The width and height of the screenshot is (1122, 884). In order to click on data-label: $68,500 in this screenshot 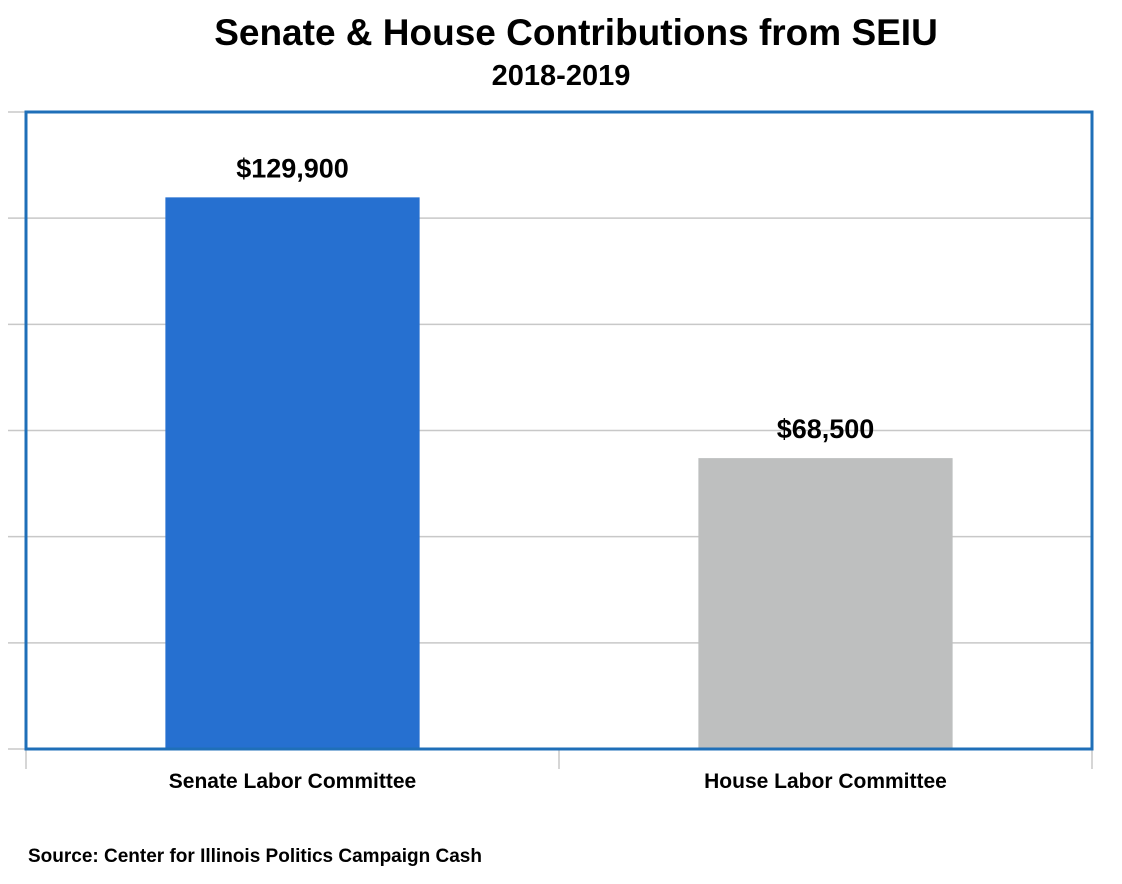, I will do `click(826, 429)`.